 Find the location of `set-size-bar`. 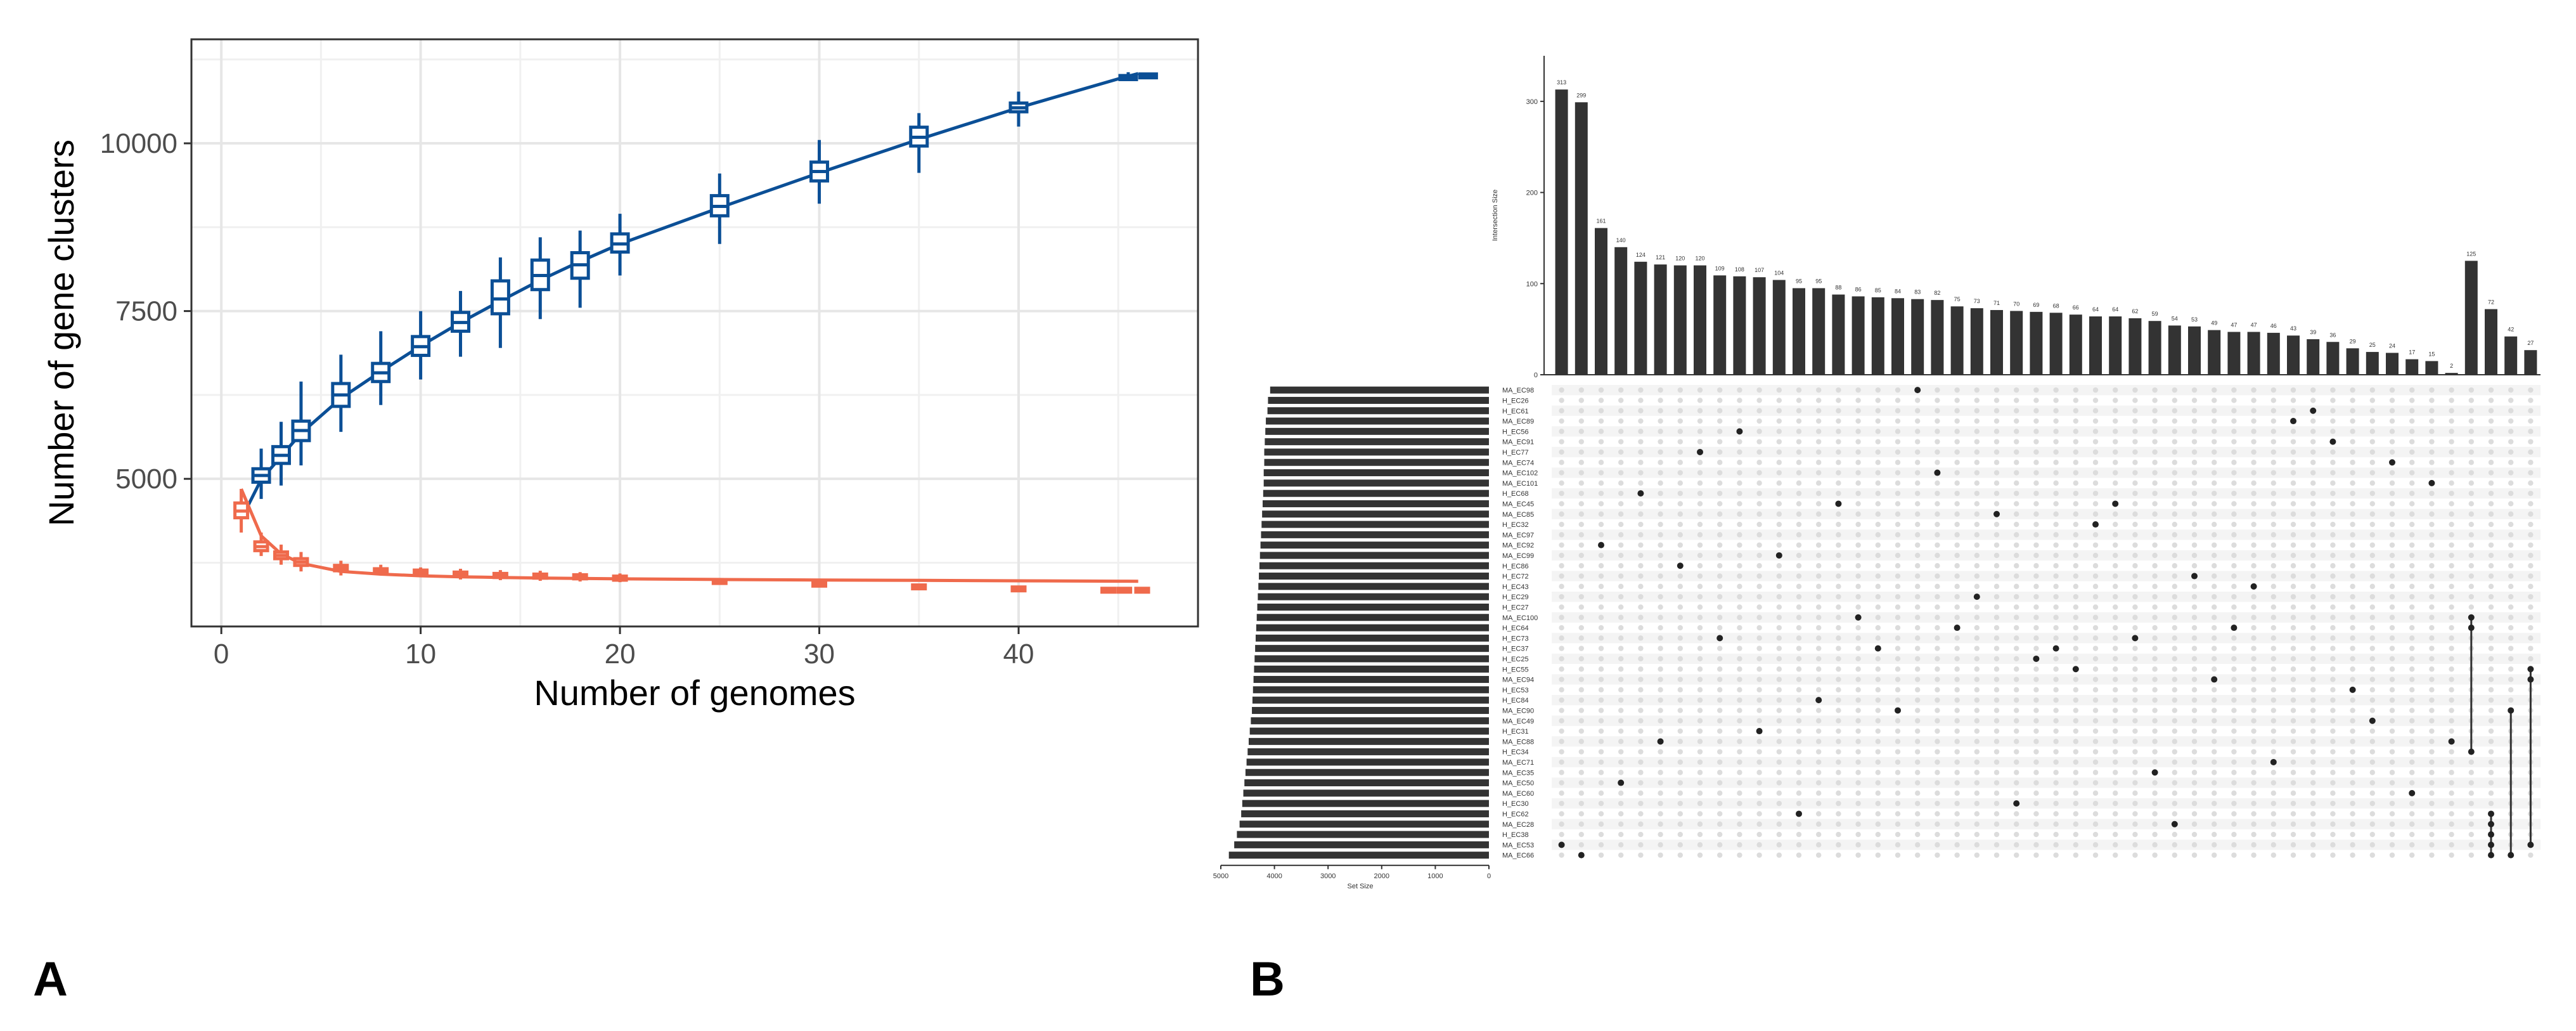

set-size-bar is located at coordinates (1378, 400).